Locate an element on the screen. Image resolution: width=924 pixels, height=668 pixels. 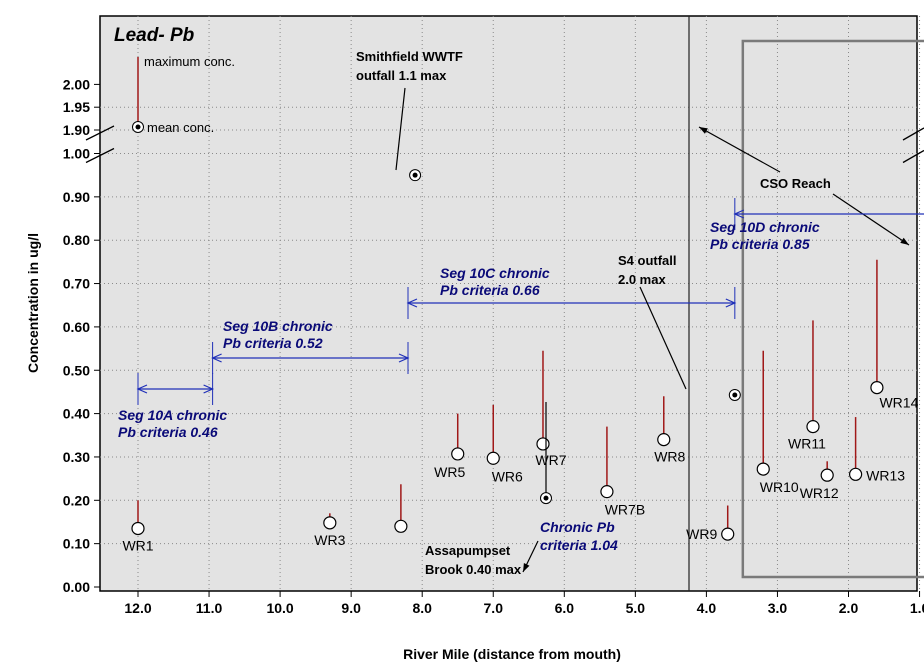
source-label: Brook 0.40 max is located at coordinates (473, 569).